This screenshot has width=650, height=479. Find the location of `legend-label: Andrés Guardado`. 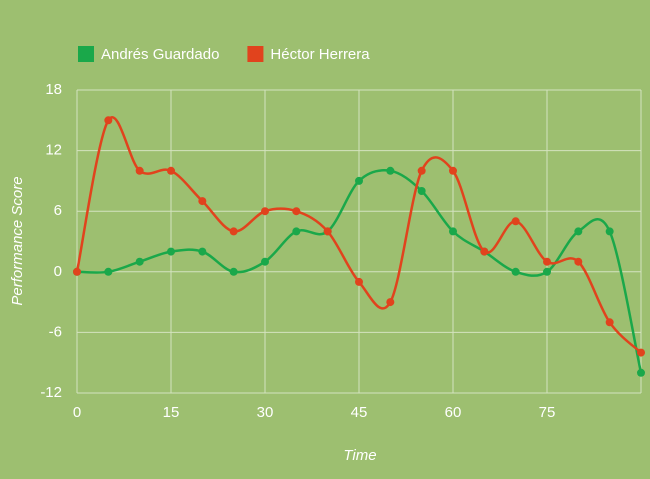

legend-label: Andrés Guardado is located at coordinates (160, 54).